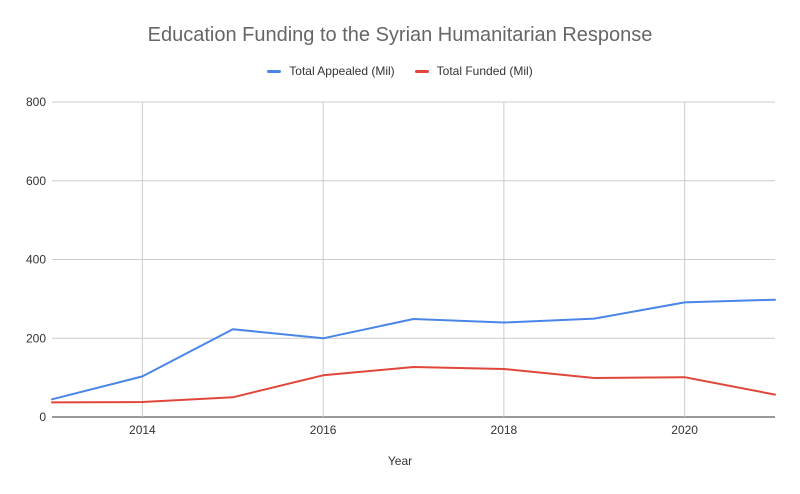 The width and height of the screenshot is (800, 494). What do you see at coordinates (42, 417) in the screenshot?
I see `y-tick-label: 0` at bounding box center [42, 417].